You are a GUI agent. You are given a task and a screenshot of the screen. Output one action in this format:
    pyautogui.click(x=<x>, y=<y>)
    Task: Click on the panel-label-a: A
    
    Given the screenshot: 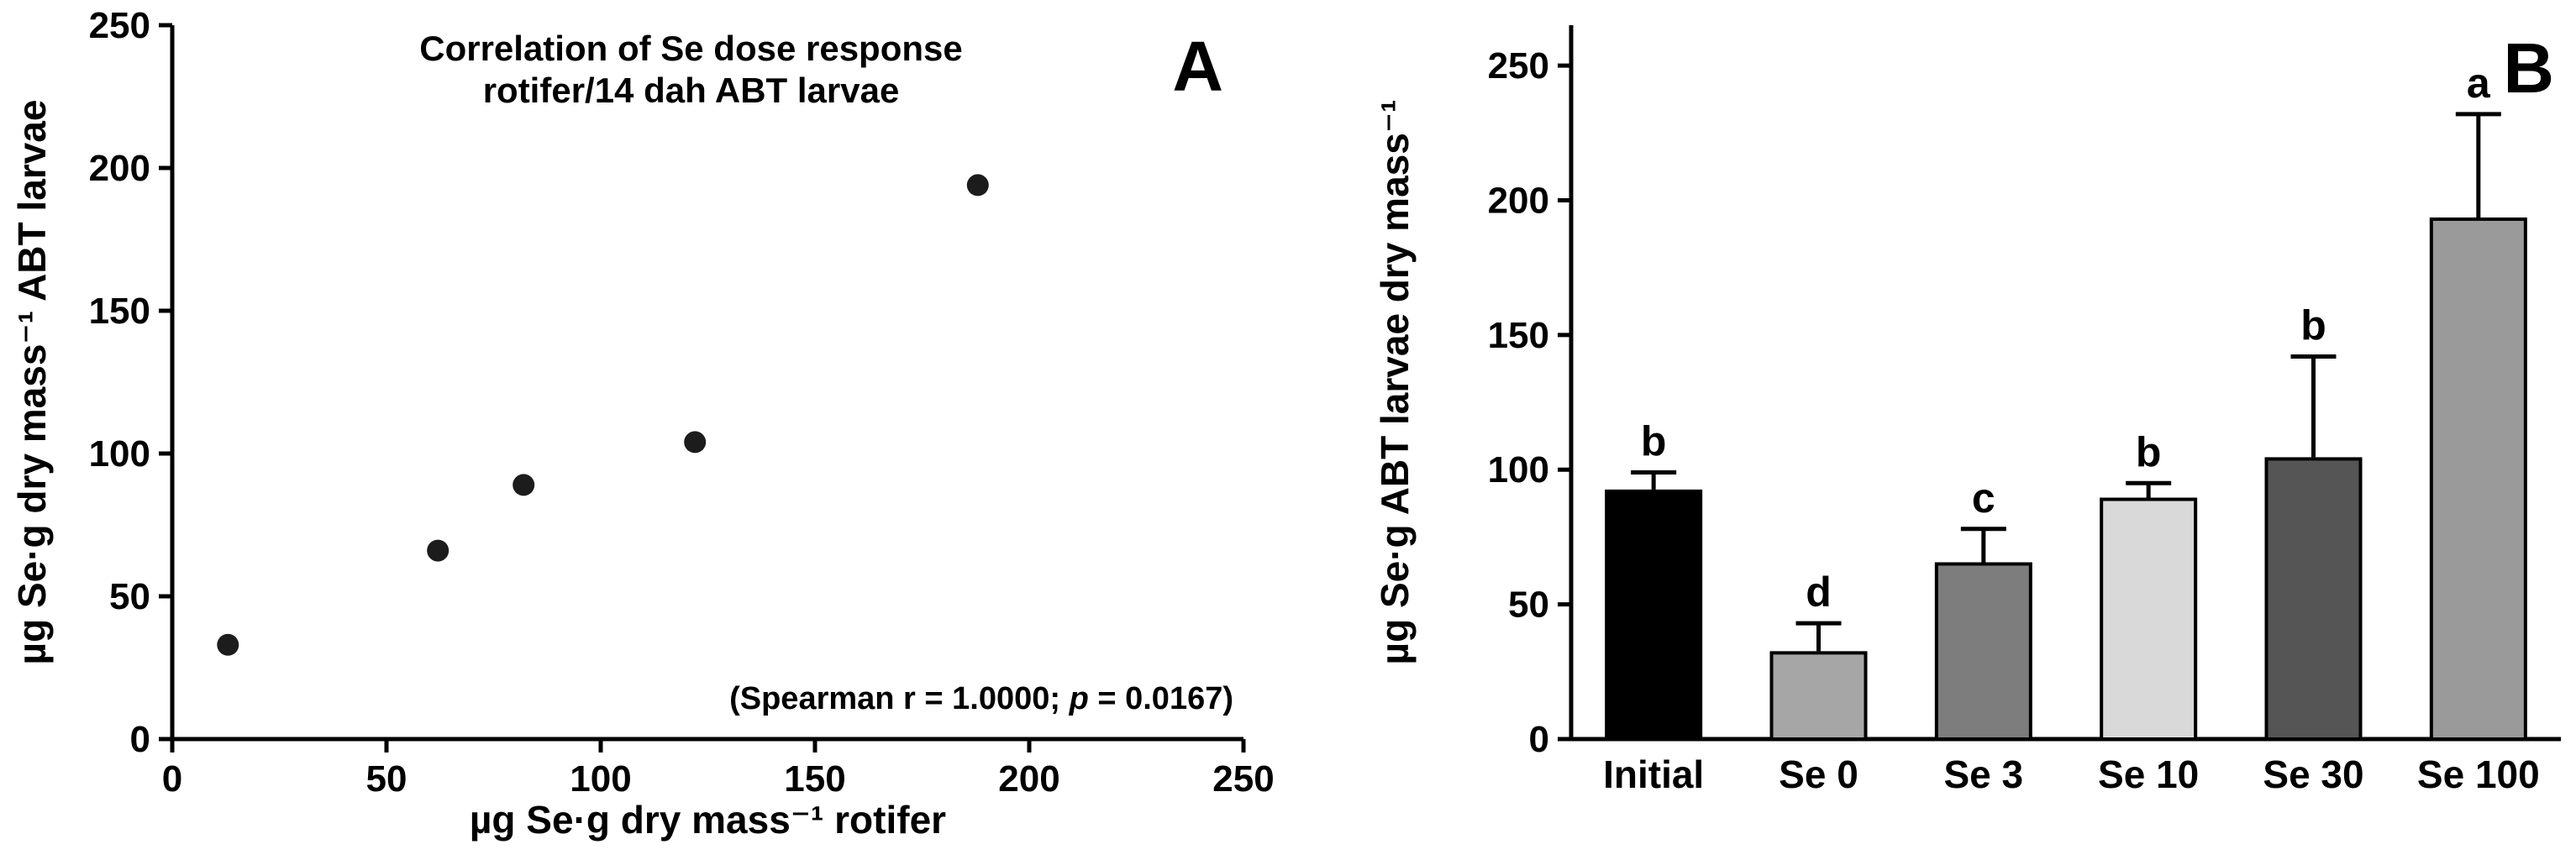 What is the action you would take?
    pyautogui.click(x=1197, y=66)
    